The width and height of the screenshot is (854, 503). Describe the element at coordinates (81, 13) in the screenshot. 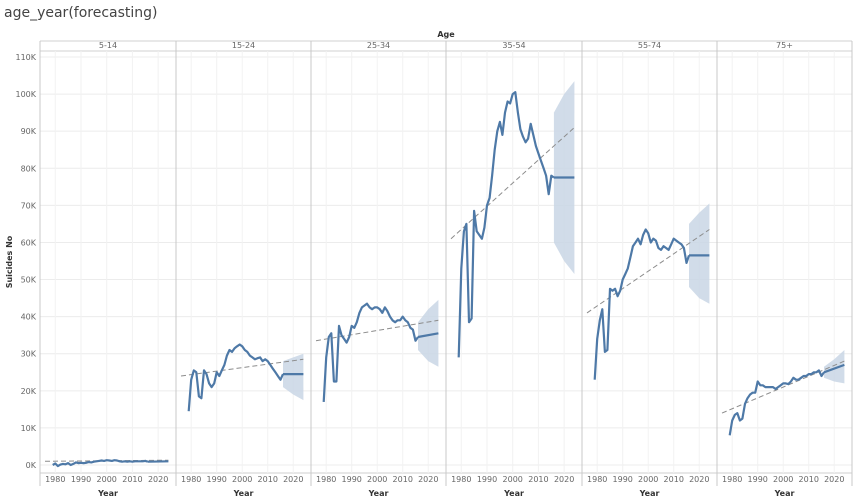

I see `chart-title: age_year(forecasting)` at that location.